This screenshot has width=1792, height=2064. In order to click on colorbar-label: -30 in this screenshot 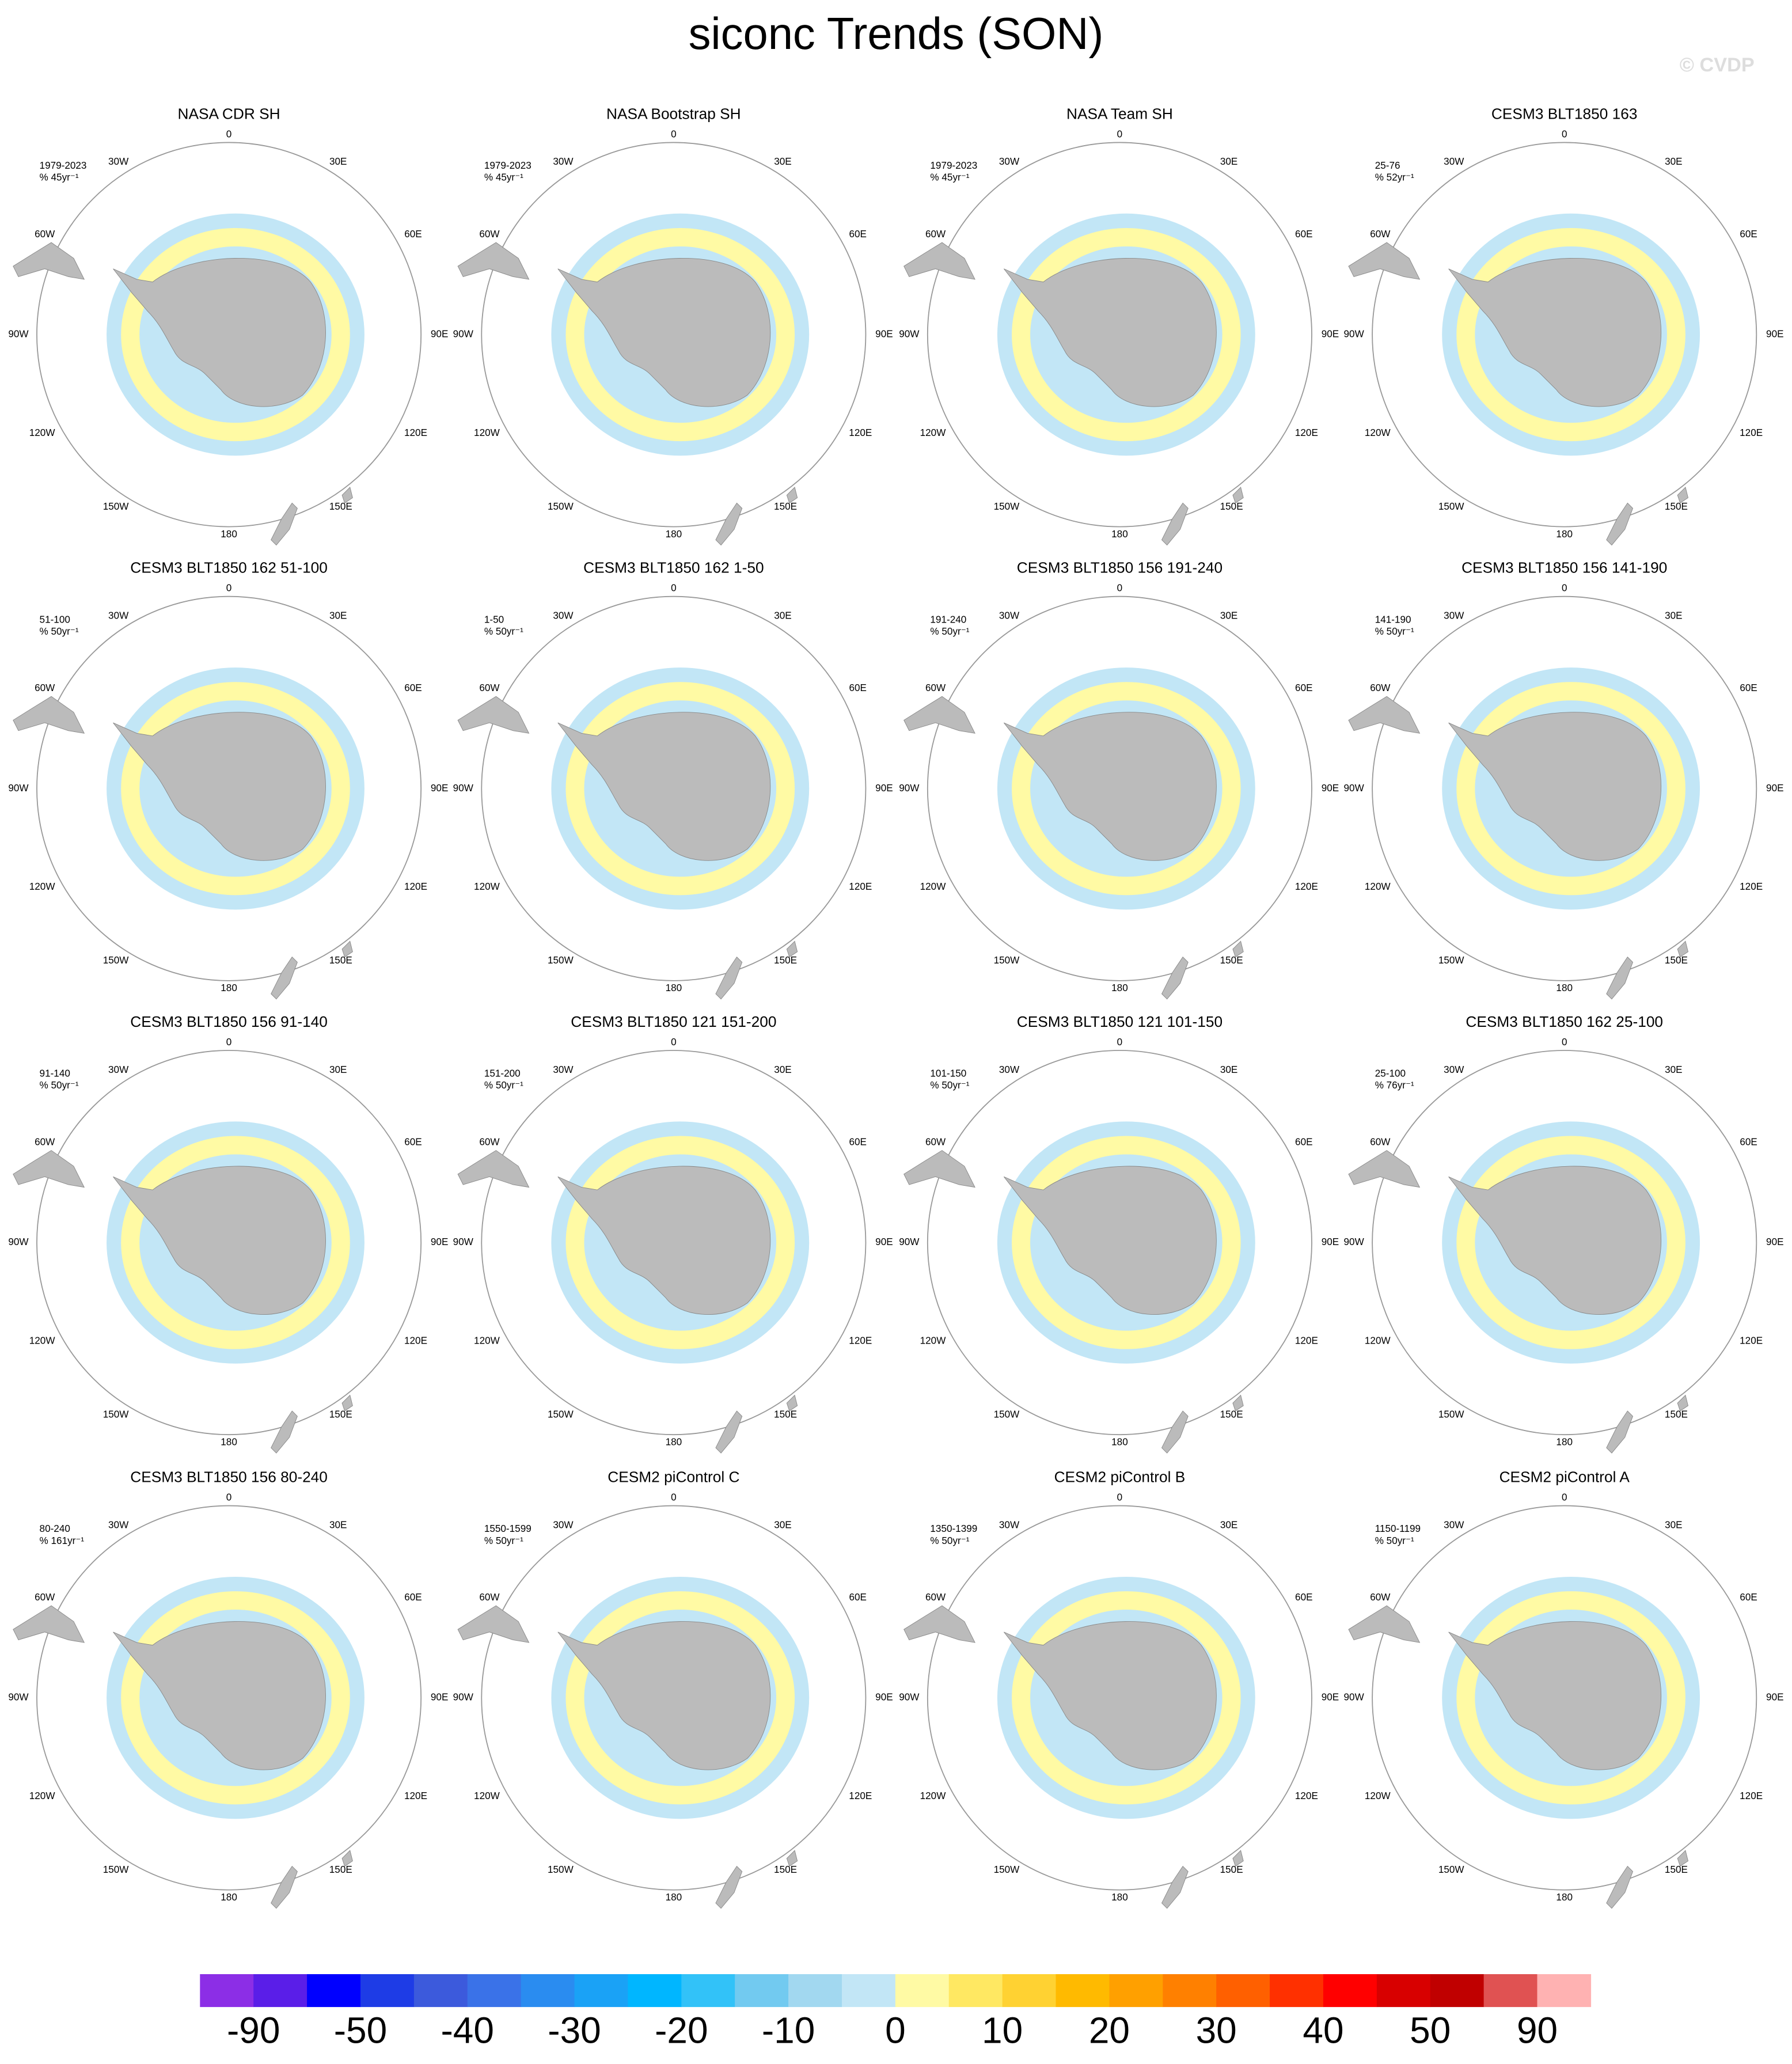, I will do `click(574, 2030)`.